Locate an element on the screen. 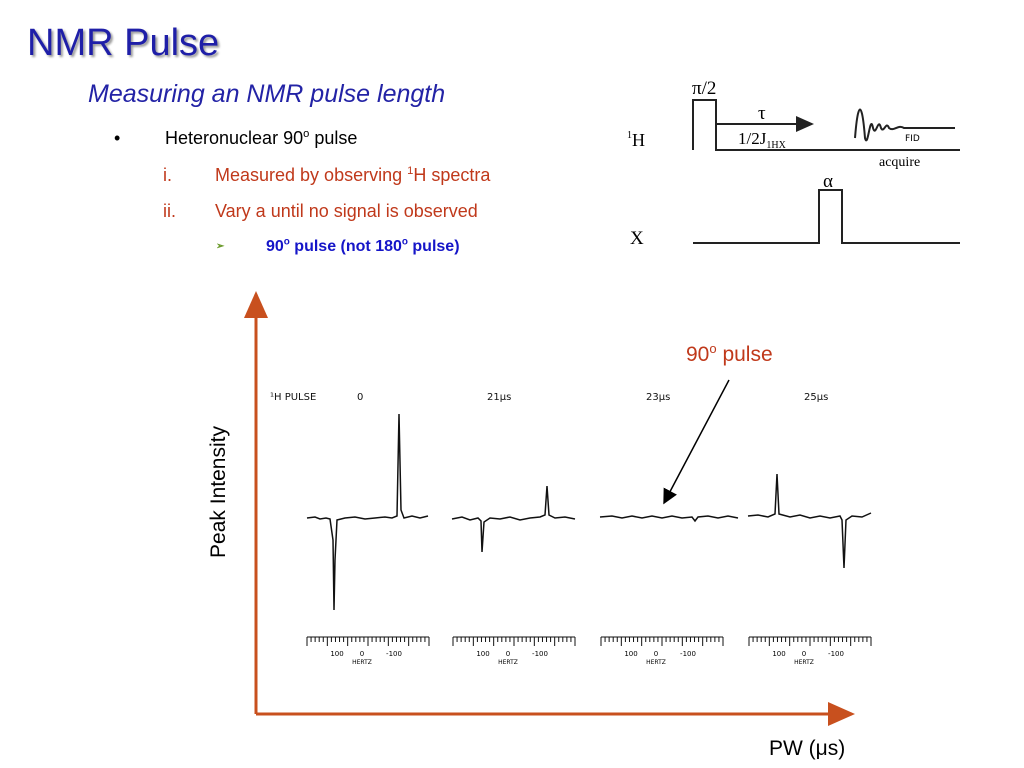  x-axis-label: PW (μs) is located at coordinates (807, 748).